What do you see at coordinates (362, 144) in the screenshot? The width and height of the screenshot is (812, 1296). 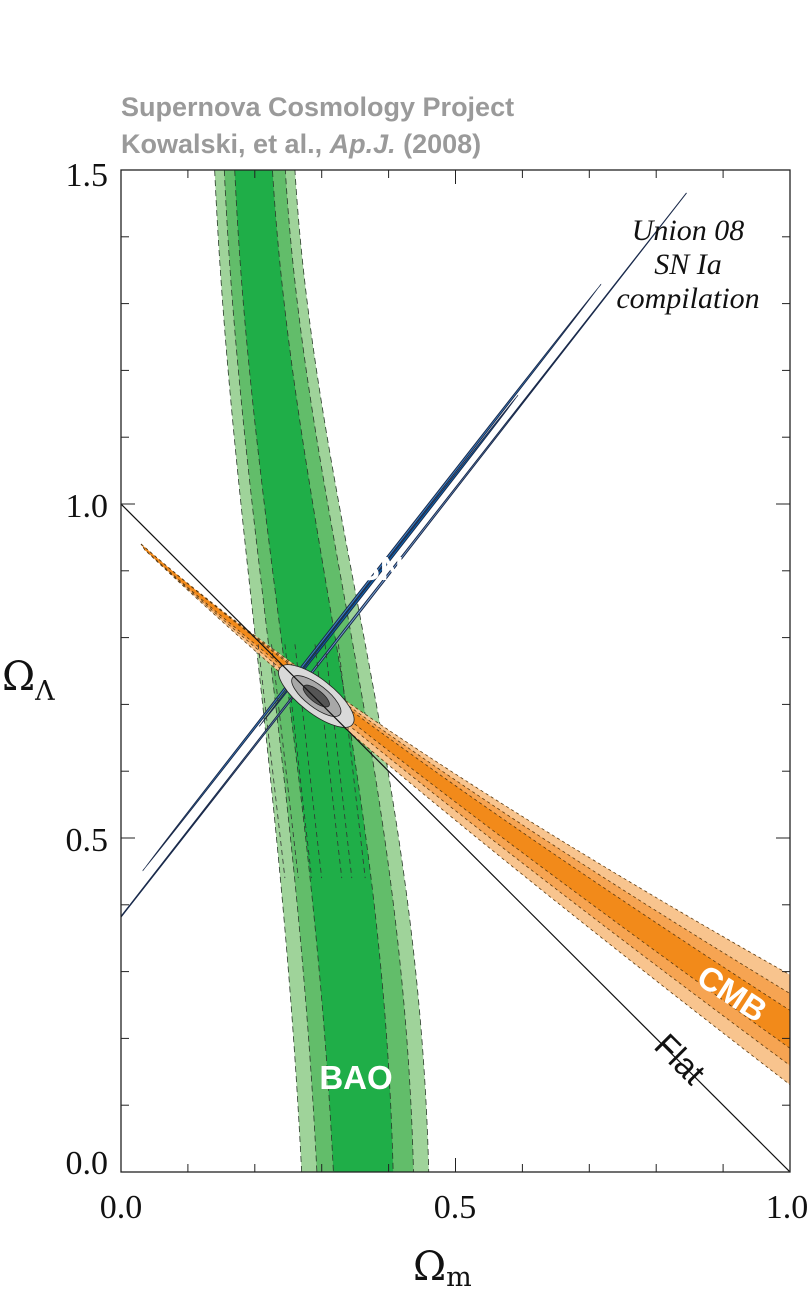 I see `header-journal: Ap.J.` at bounding box center [362, 144].